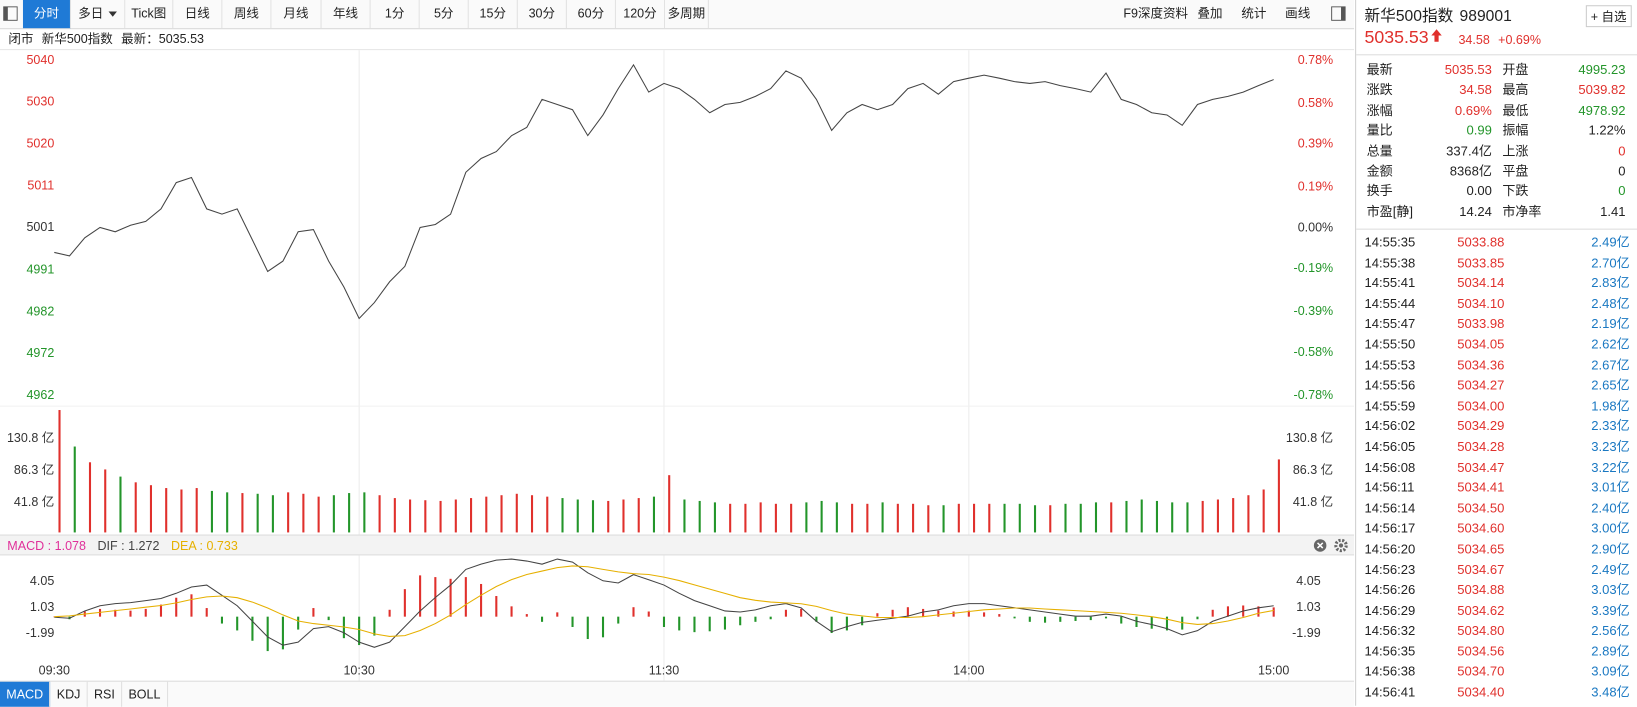 The height and width of the screenshot is (707, 1637). I want to click on settings-icon, so click(1341, 545).